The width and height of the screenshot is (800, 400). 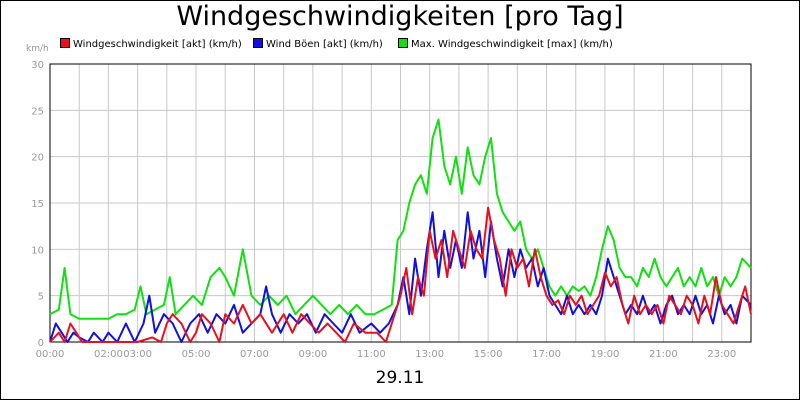 I want to click on y-tick-label: 5, so click(x=41, y=297).